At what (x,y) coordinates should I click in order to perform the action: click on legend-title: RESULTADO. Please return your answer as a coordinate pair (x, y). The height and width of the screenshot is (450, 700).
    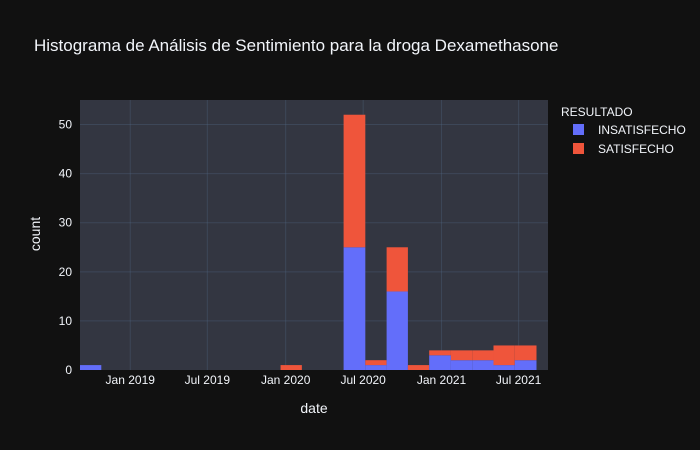
    Looking at the image, I should click on (597, 112).